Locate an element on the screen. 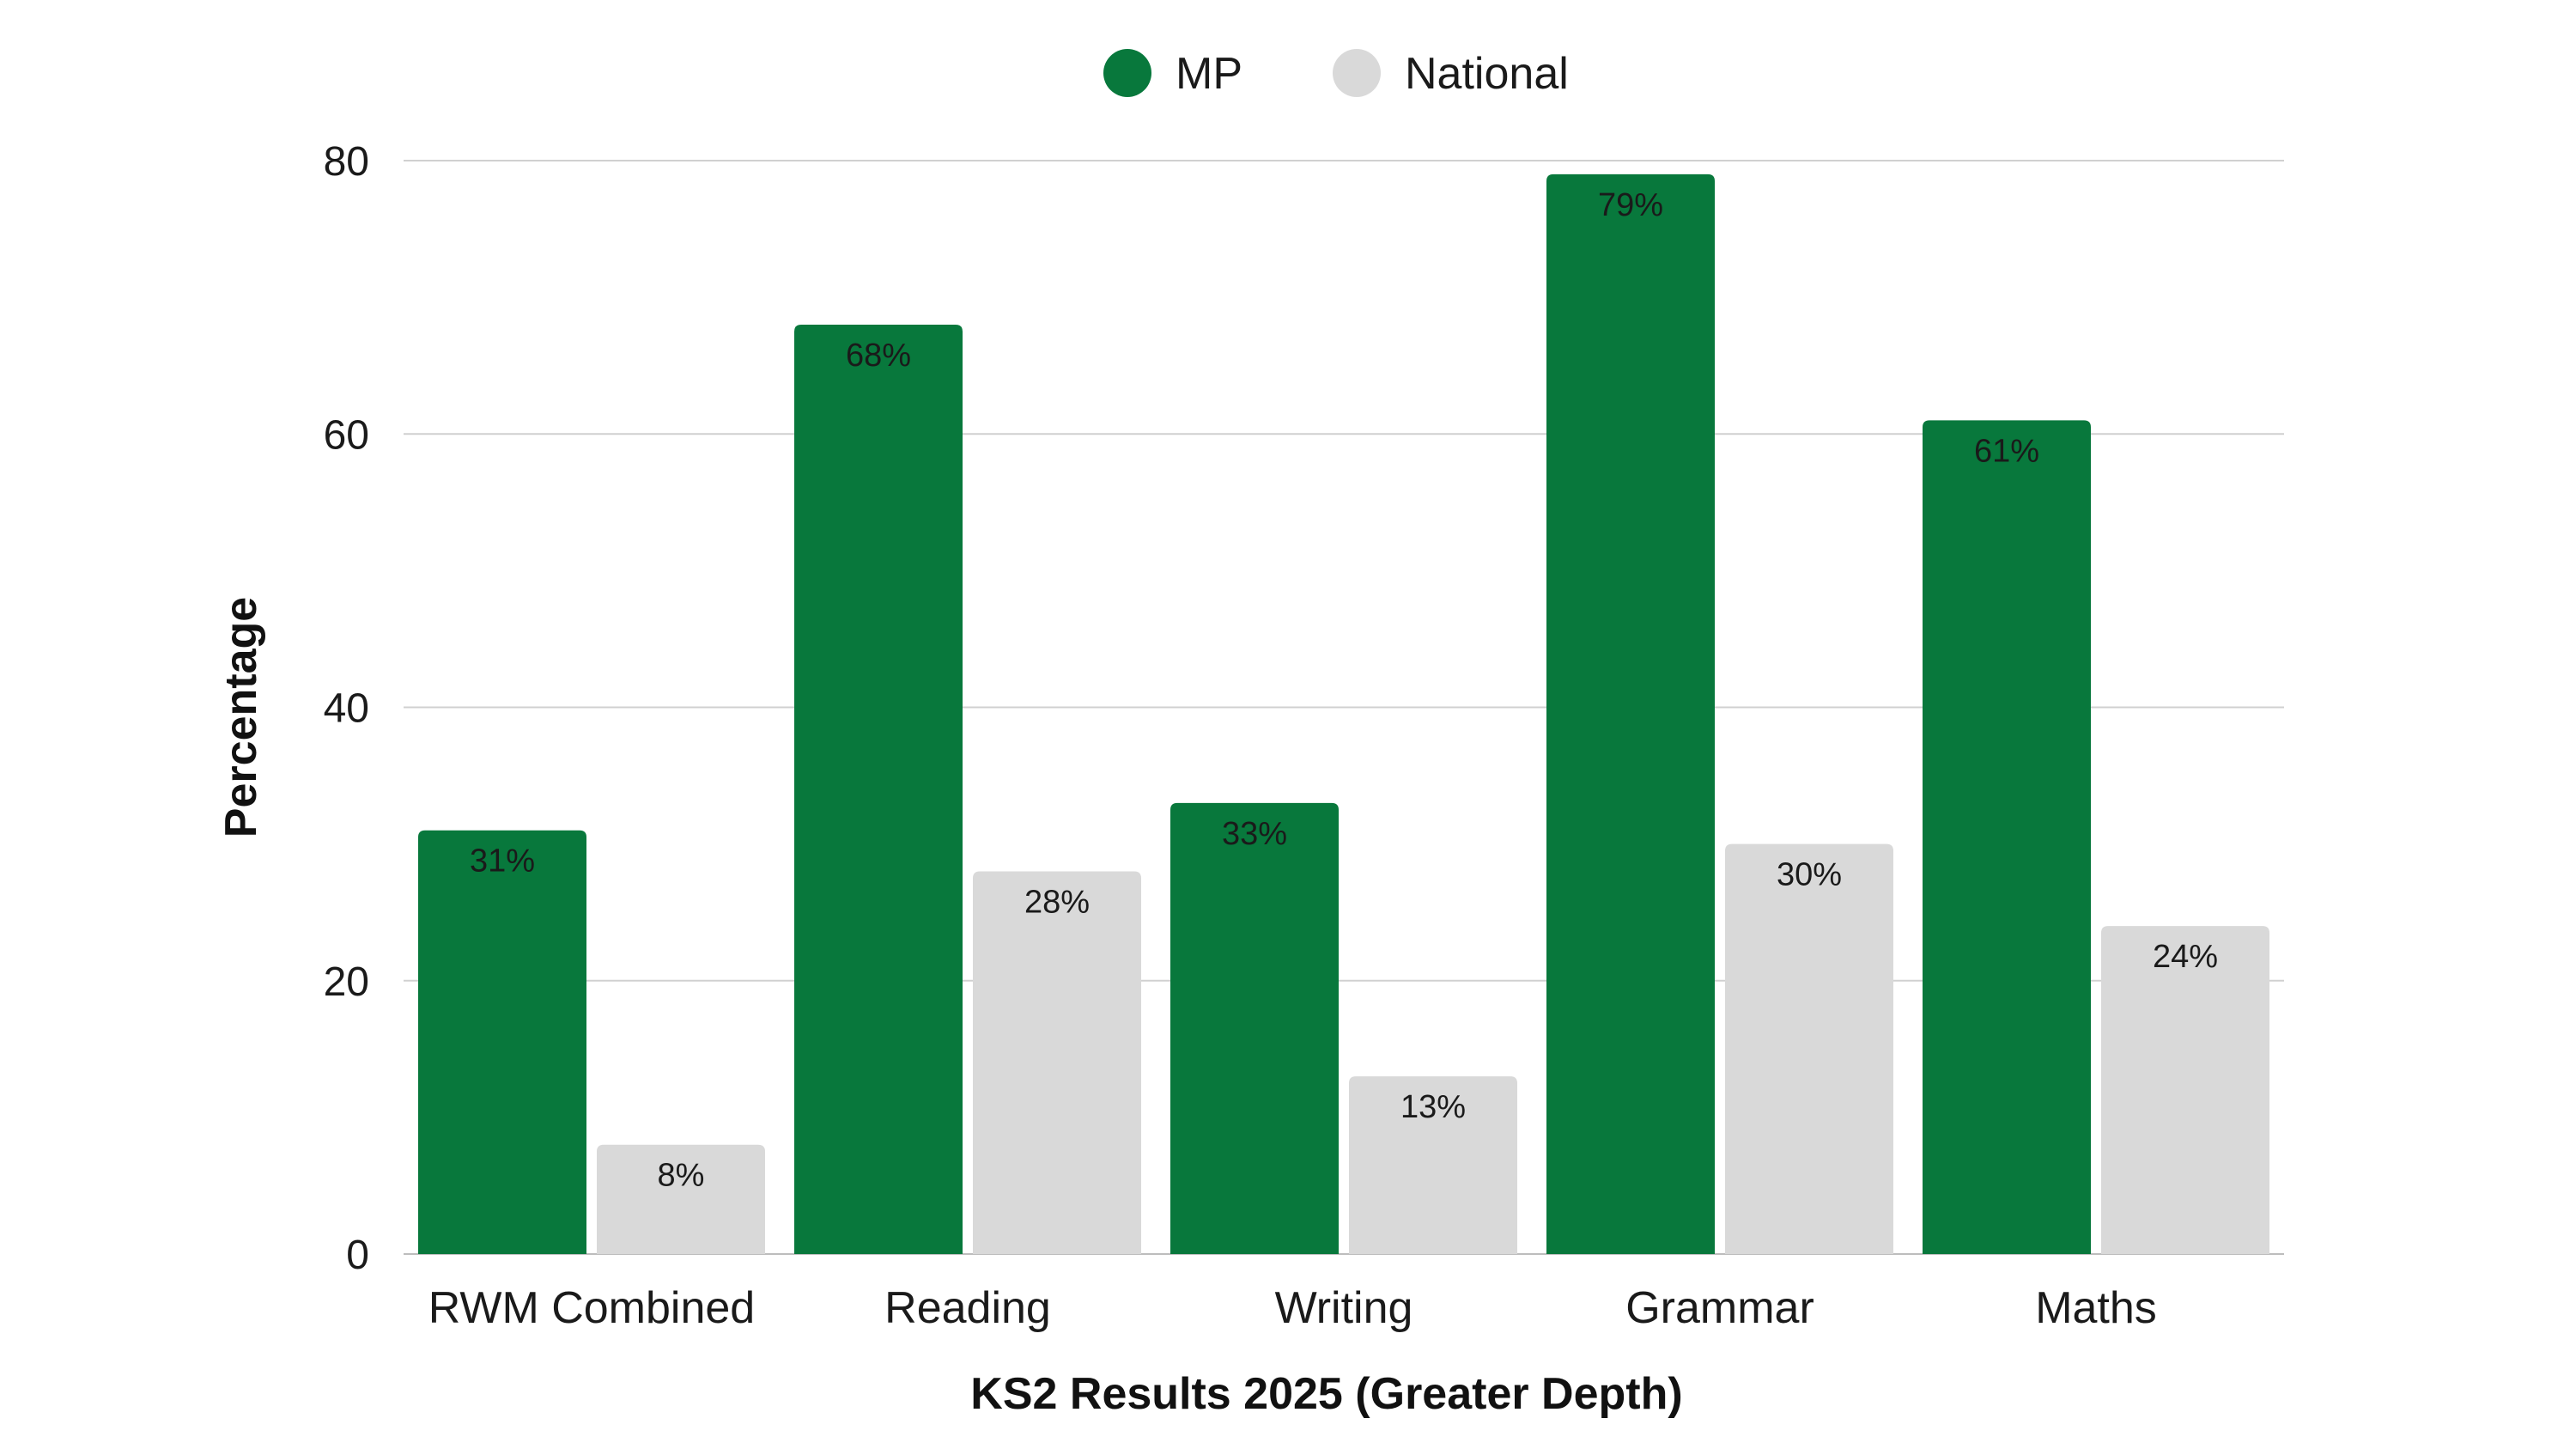 Image resolution: width=2576 pixels, height=1449 pixels. data-label: 13% is located at coordinates (1433, 1107).